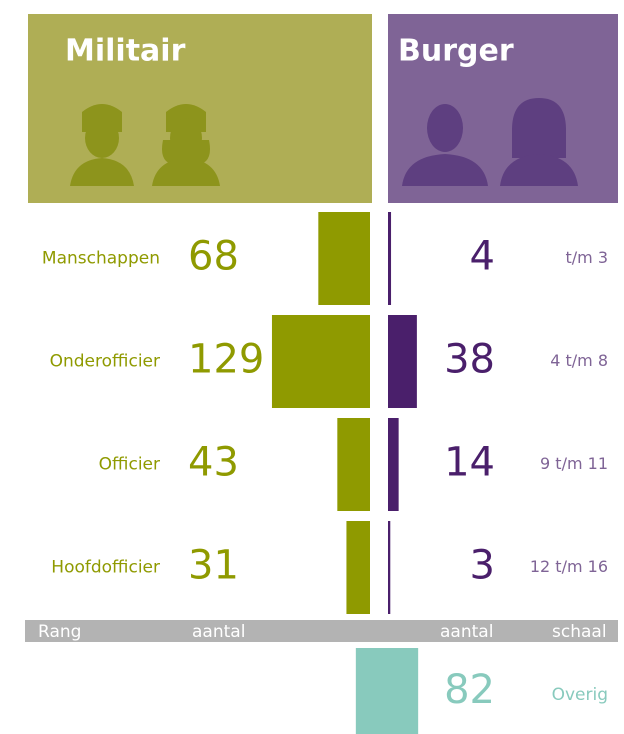 The height and width of the screenshot is (734, 624). I want to click on other-label: Overig, so click(580, 695).